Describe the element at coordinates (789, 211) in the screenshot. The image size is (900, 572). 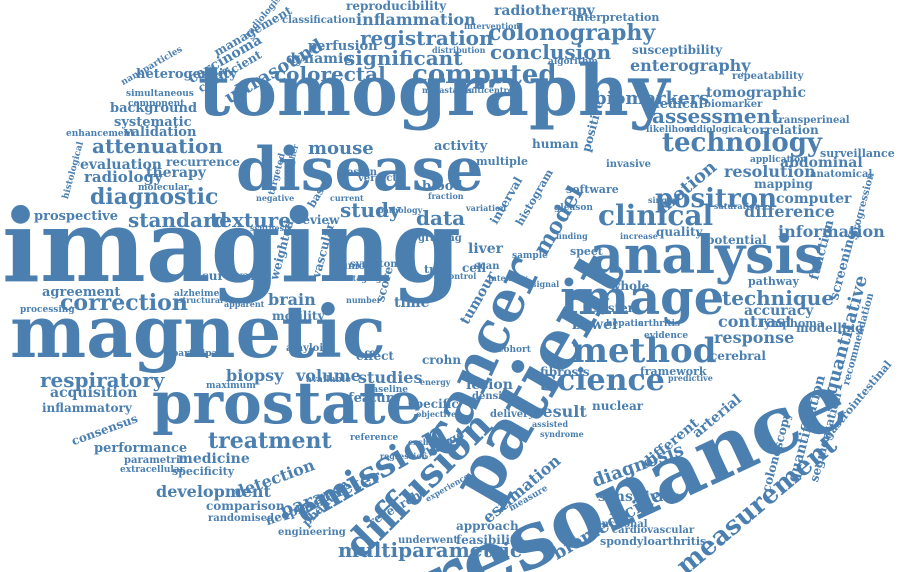
I see `cloud-word: difference` at that location.